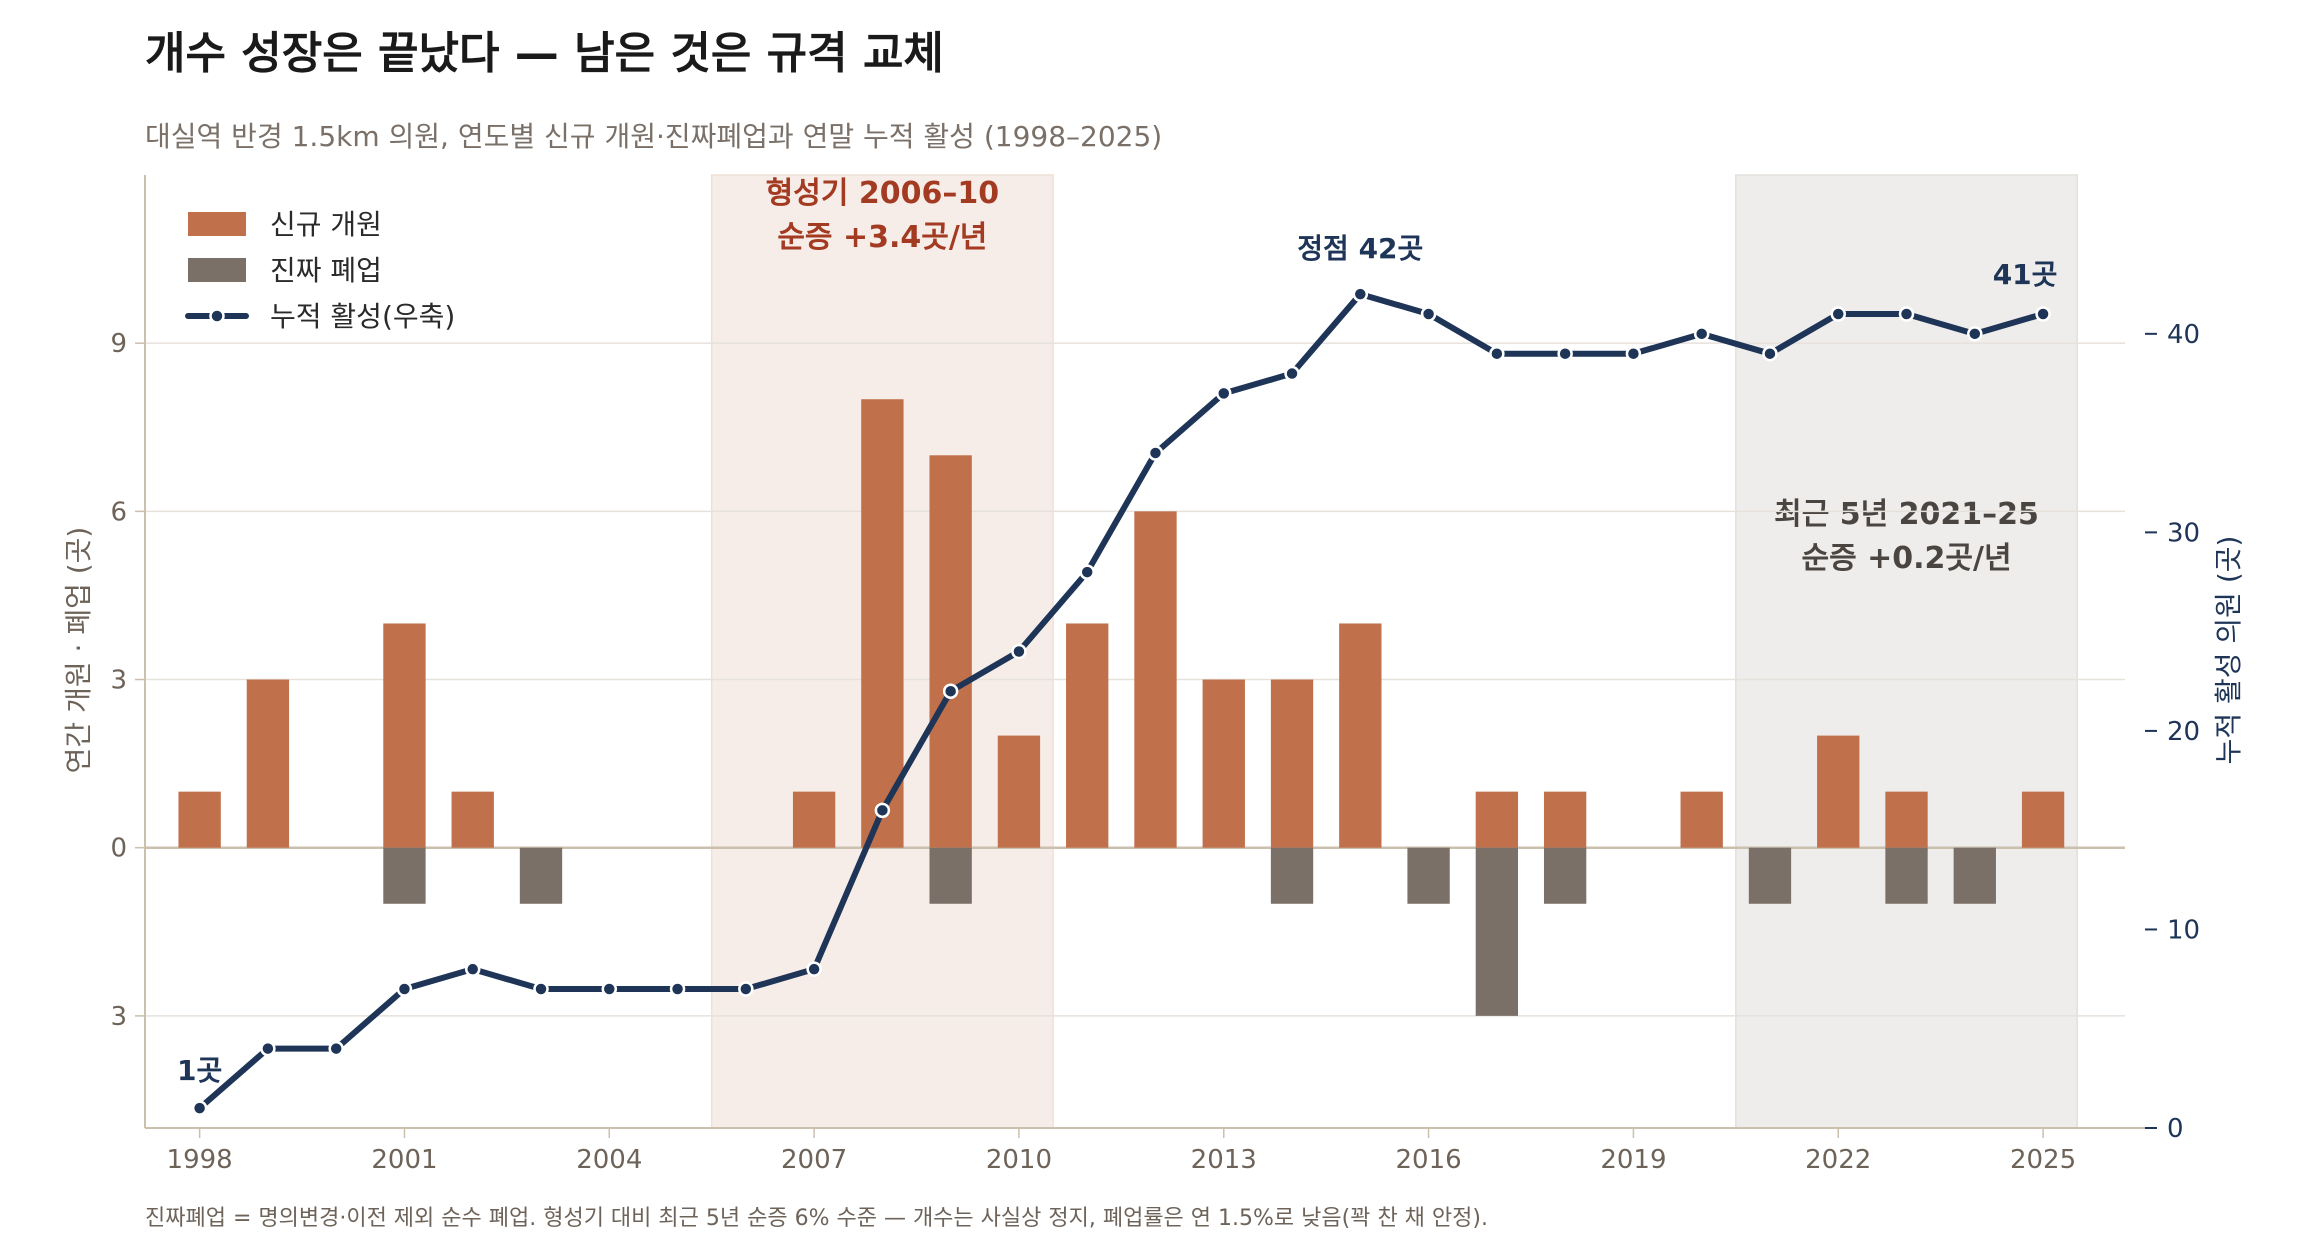  What do you see at coordinates (1224, 1160) in the screenshot?
I see `x-tick-label: 2013` at bounding box center [1224, 1160].